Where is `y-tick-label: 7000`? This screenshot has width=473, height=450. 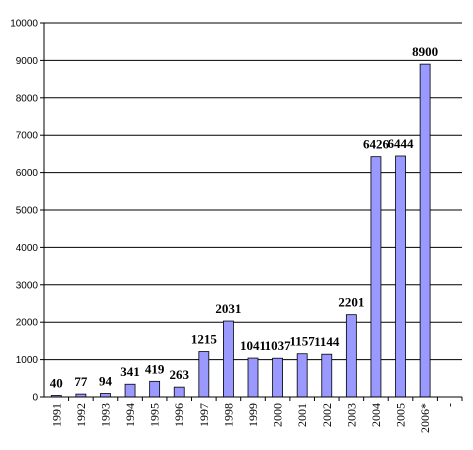 y-tick-label: 7000 is located at coordinates (27, 136).